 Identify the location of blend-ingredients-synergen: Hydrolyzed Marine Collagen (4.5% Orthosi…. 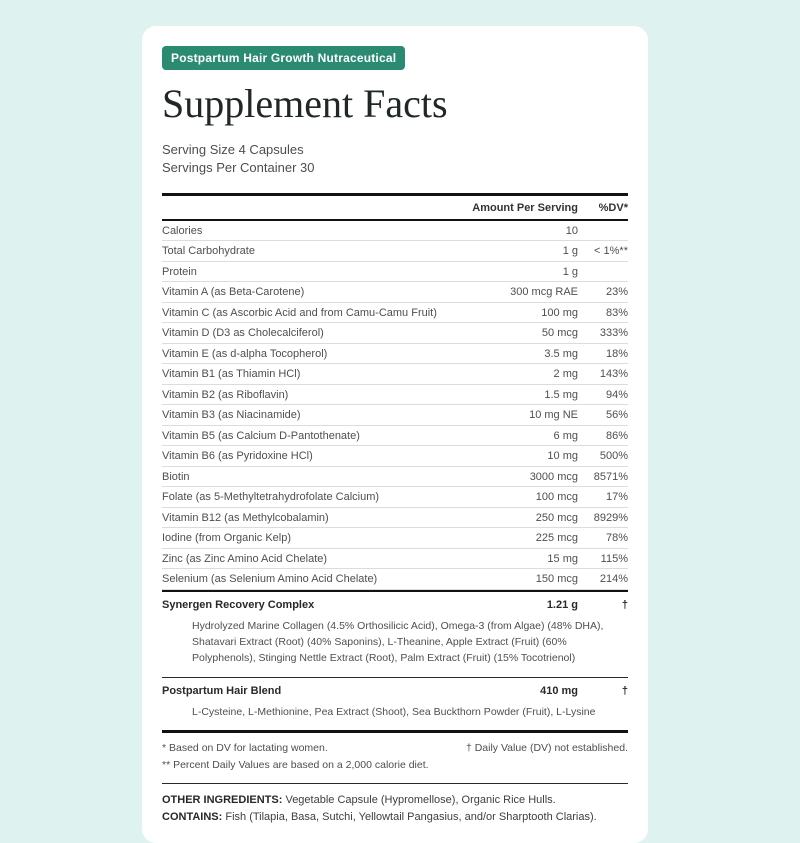
(398, 642).